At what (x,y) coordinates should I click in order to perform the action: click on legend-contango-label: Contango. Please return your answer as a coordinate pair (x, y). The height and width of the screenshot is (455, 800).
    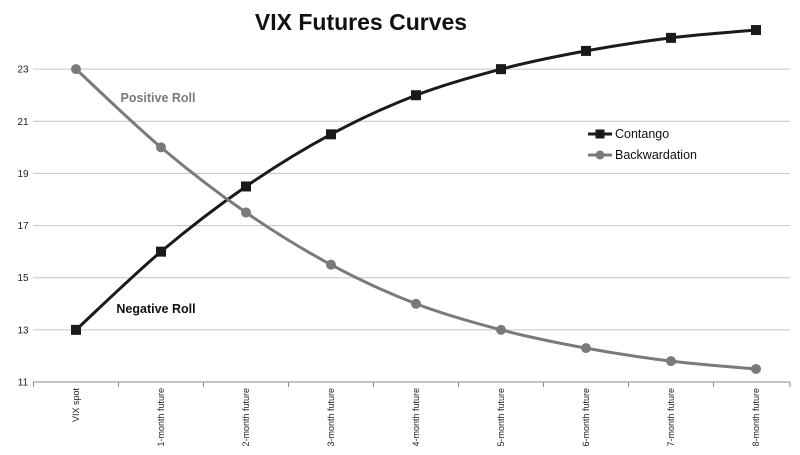
    Looking at the image, I should click on (642, 134).